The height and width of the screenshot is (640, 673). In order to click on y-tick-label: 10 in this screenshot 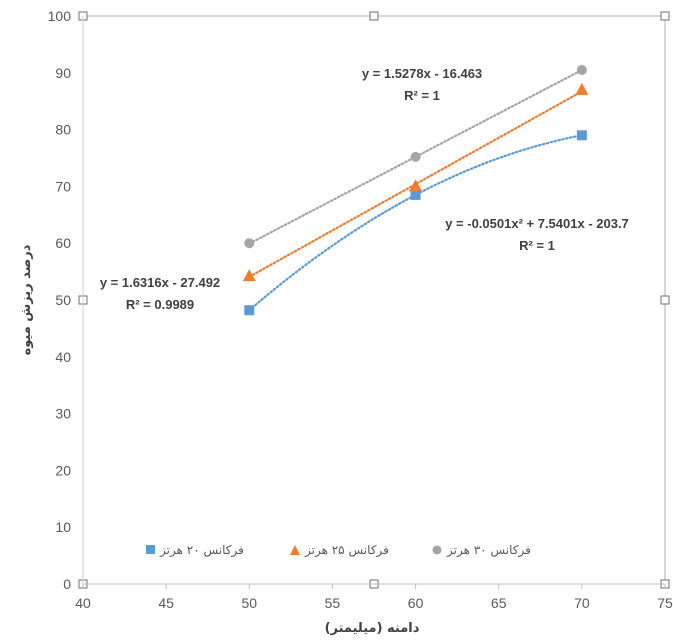, I will do `click(63, 527)`.